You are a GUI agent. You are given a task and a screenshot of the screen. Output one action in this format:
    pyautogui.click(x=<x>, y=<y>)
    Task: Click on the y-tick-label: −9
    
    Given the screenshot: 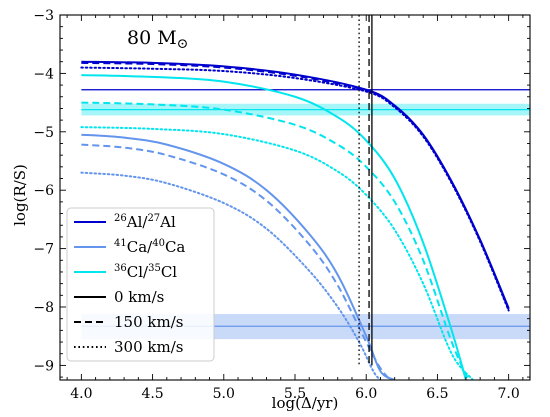 What is the action you would take?
    pyautogui.click(x=43, y=366)
    